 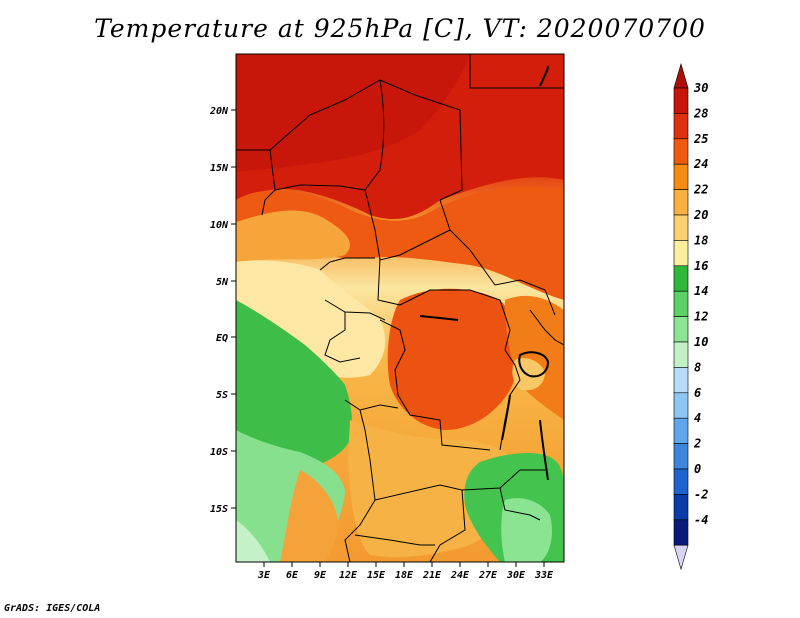 I want to click on lon-label-6e: 6E, so click(x=292, y=575).